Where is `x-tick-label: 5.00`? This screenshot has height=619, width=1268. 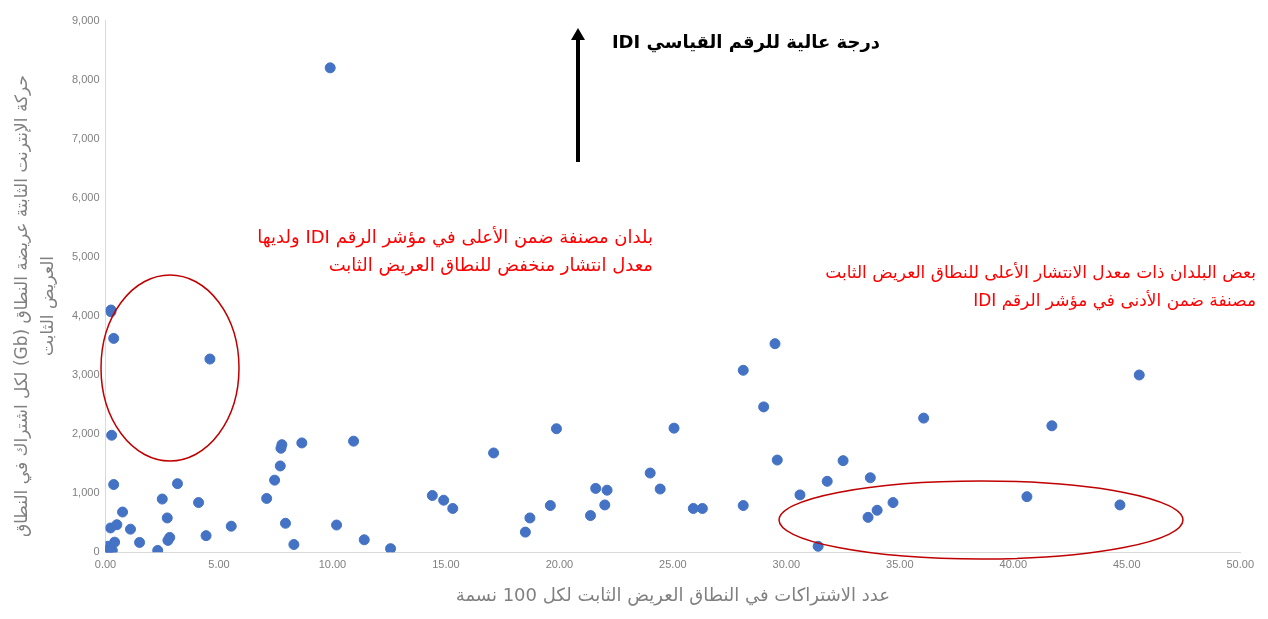
x-tick-label: 5.00 is located at coordinates (219, 563).